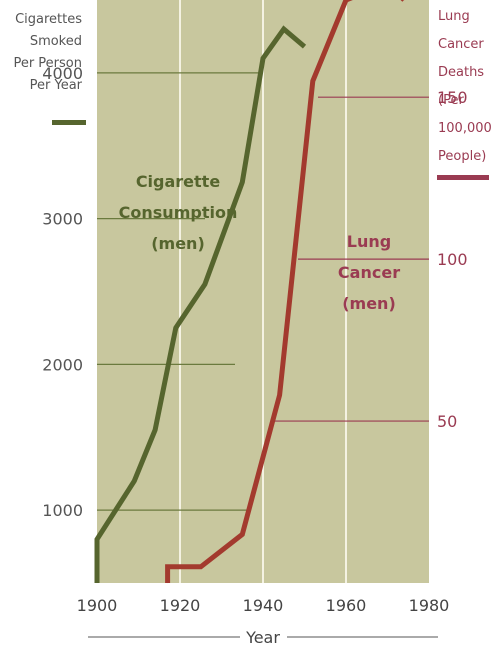 Image resolution: width=493 pixels, height=650 pixels. I want to click on left-tick-label-2000: 2000, so click(62, 364).